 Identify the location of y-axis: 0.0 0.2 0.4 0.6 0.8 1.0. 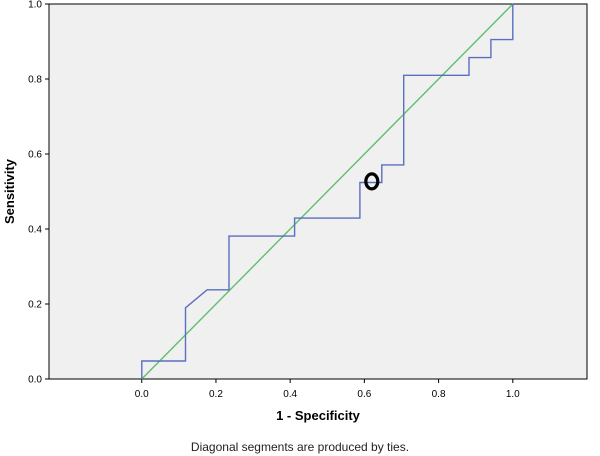
(38, 193).